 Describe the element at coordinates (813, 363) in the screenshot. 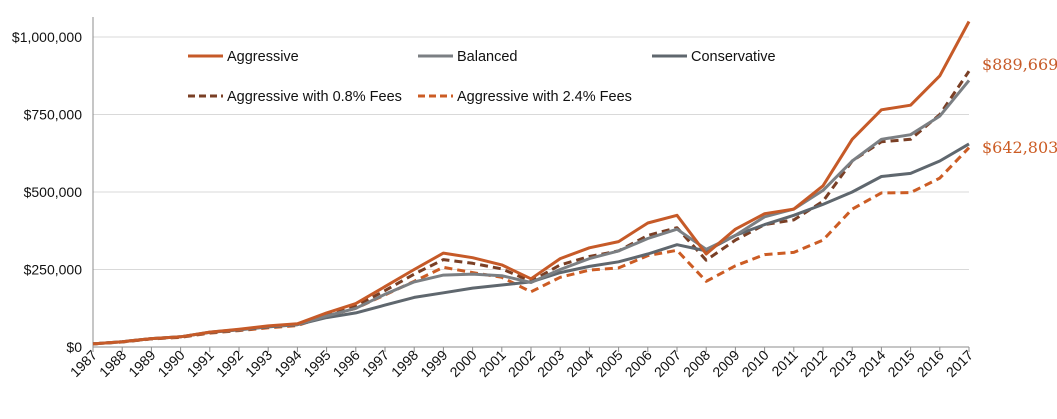

I see `x-tick-label: 2012` at that location.